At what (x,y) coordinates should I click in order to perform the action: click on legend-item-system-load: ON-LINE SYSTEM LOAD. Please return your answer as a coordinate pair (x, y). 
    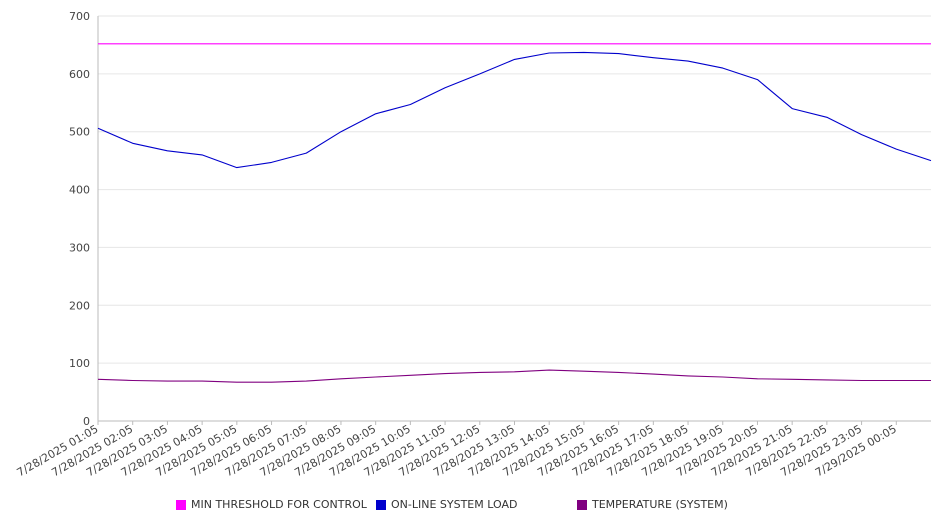
    Looking at the image, I should click on (446, 504).